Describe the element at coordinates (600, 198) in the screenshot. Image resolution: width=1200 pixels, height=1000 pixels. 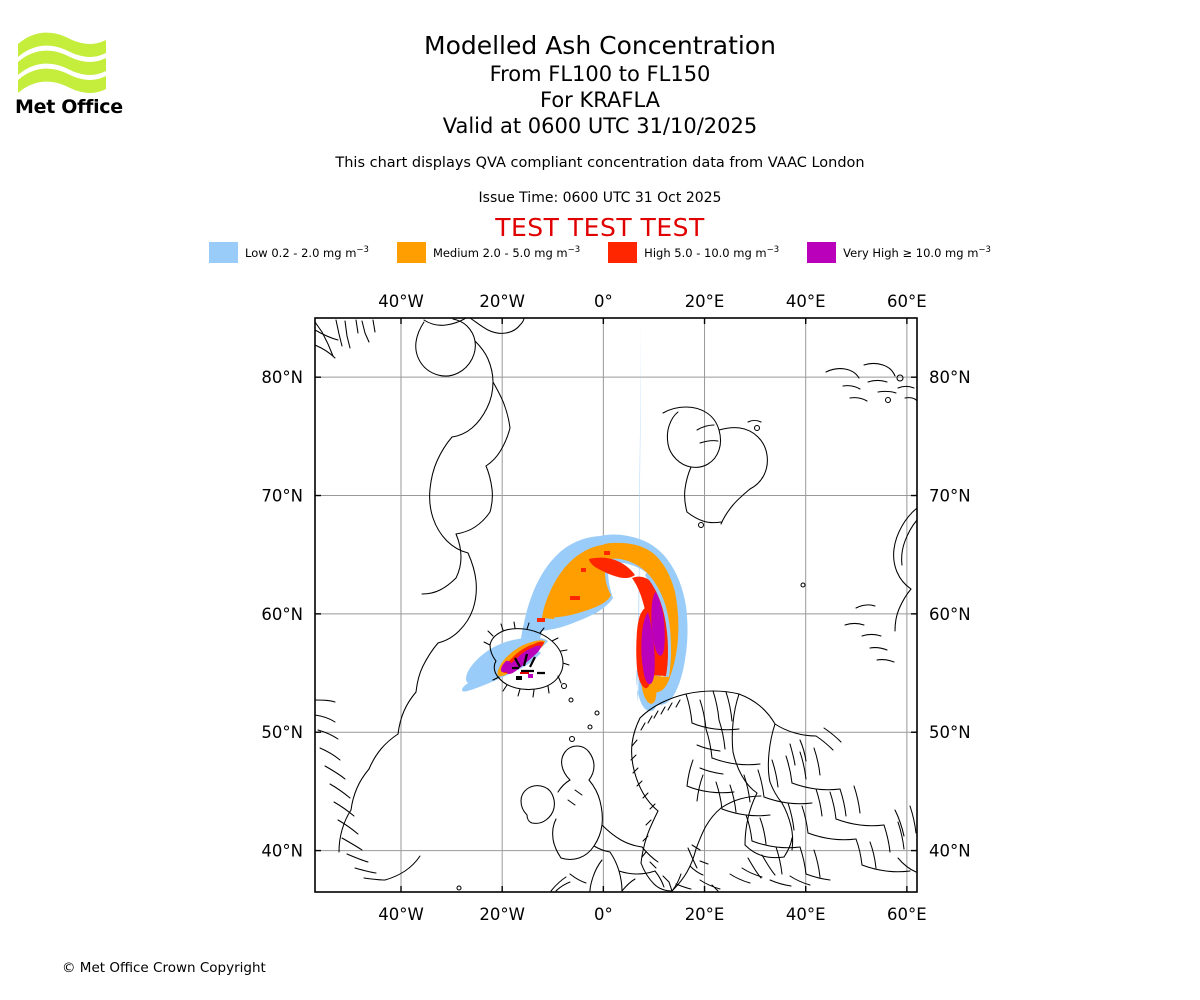
I see `issue-time: Issue Time: 0600 UTC 31 Oct 2025` at that location.